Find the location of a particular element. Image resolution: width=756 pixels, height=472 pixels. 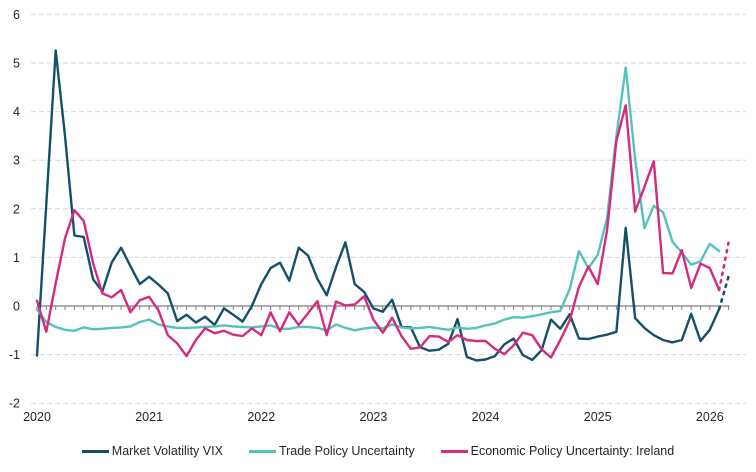

y-axis-label: 6 is located at coordinates (16, 15).